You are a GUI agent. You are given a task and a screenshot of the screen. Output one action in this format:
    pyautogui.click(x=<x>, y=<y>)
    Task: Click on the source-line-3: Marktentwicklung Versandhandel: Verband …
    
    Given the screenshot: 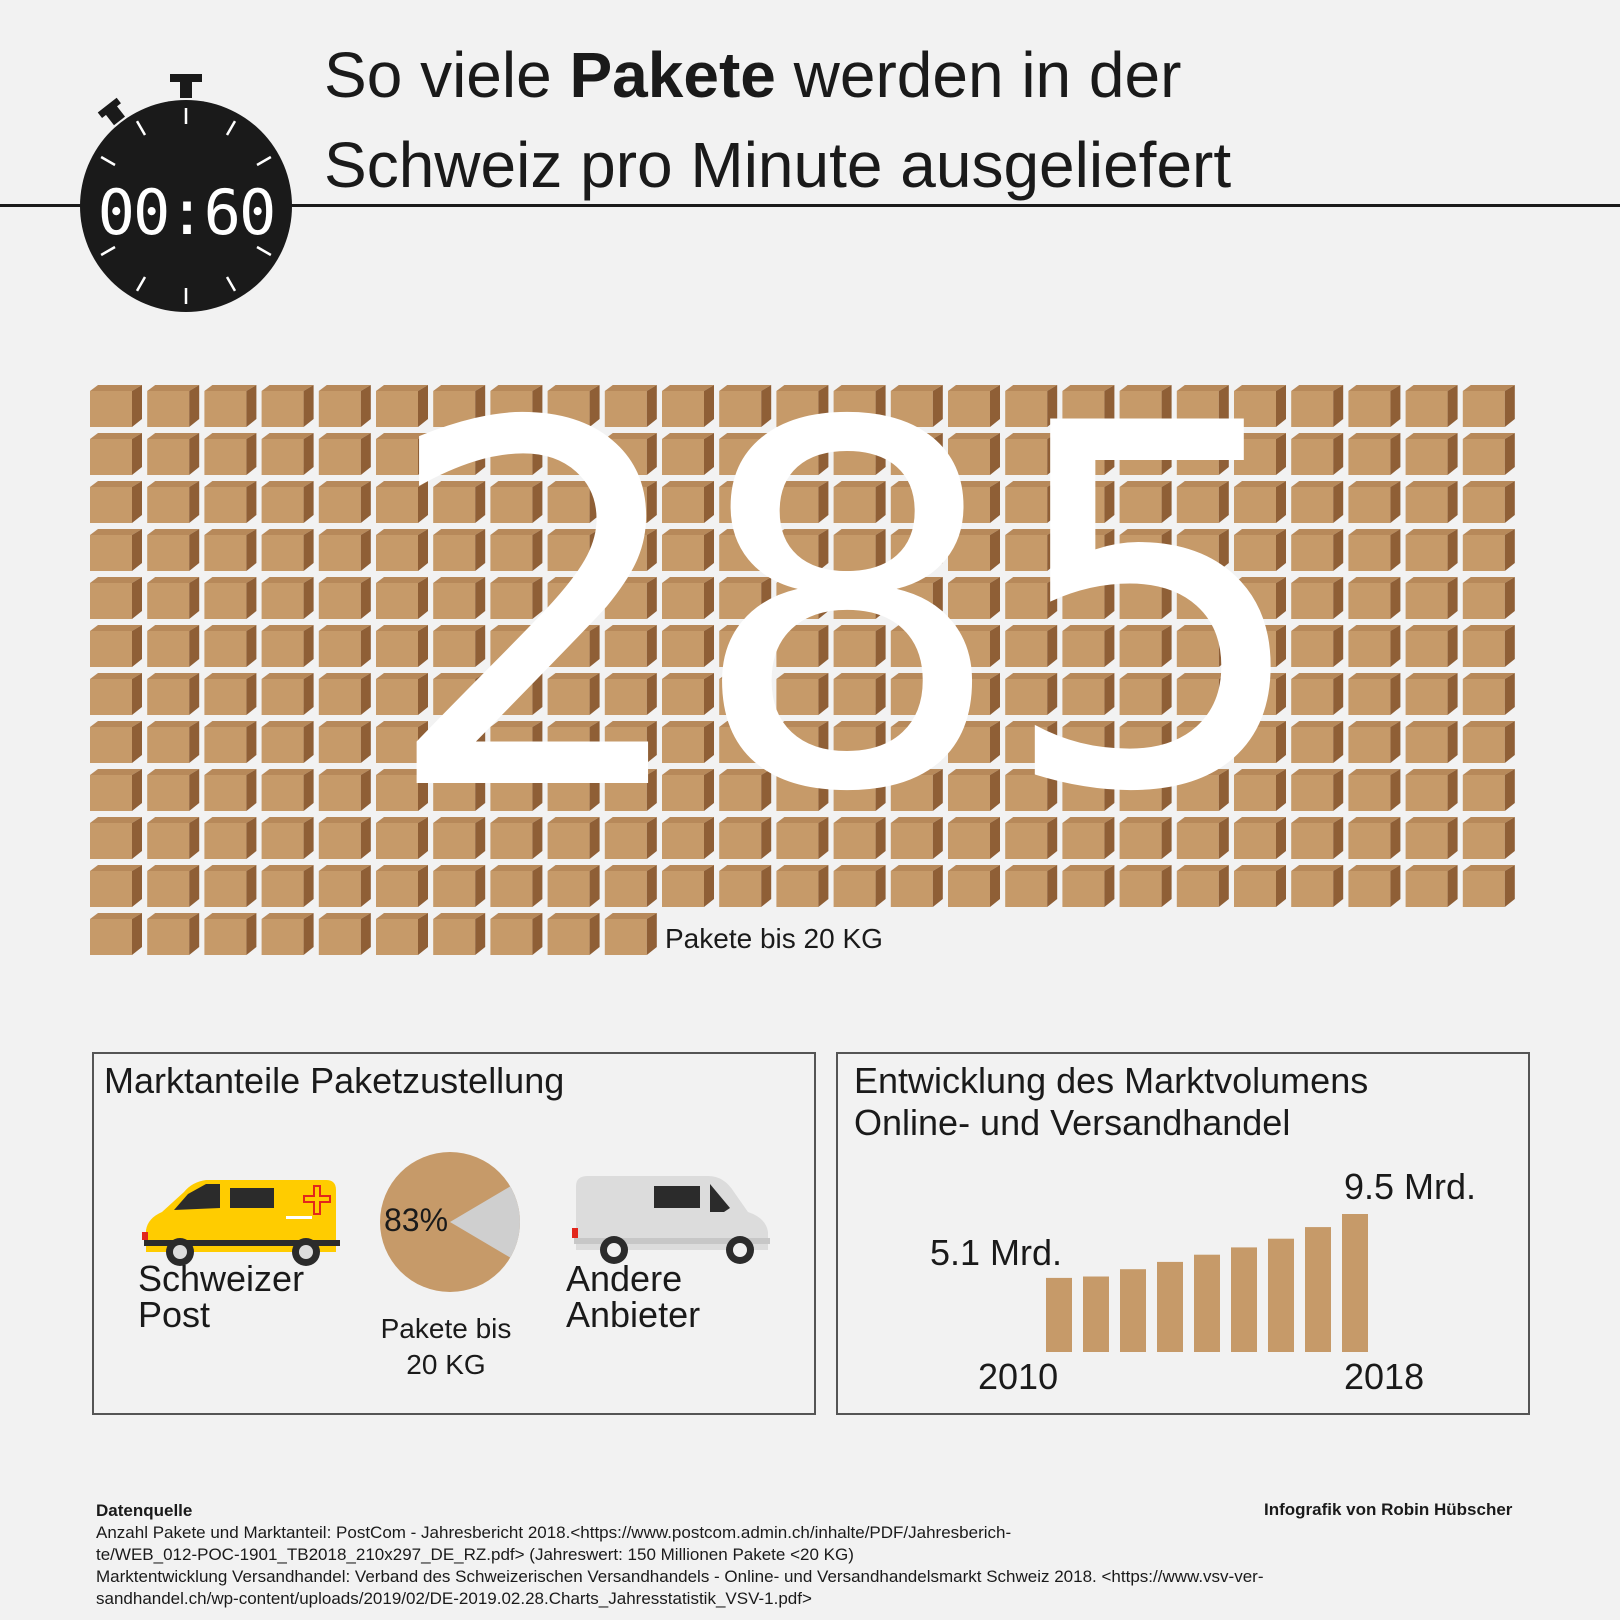 What is the action you would take?
    pyautogui.click(x=680, y=1576)
    